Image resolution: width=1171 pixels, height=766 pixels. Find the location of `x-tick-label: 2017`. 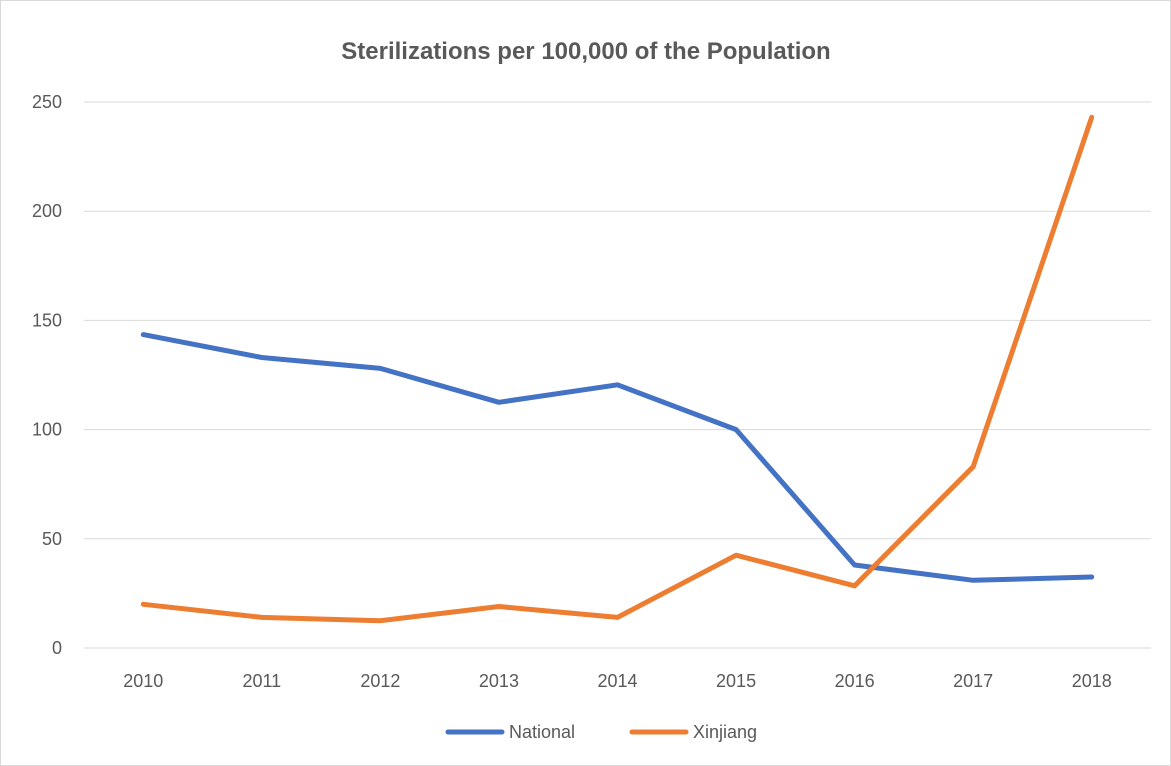

x-tick-label: 2017 is located at coordinates (973, 681).